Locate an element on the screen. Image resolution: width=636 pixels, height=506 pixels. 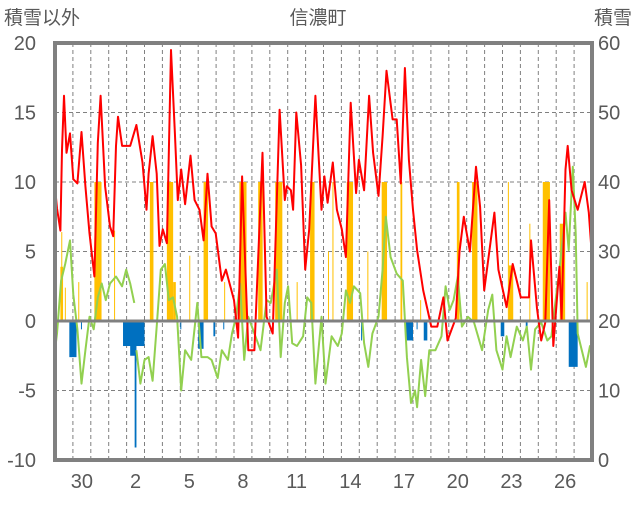
left-y-tick-label: -10 is located at coordinates (21, 461).